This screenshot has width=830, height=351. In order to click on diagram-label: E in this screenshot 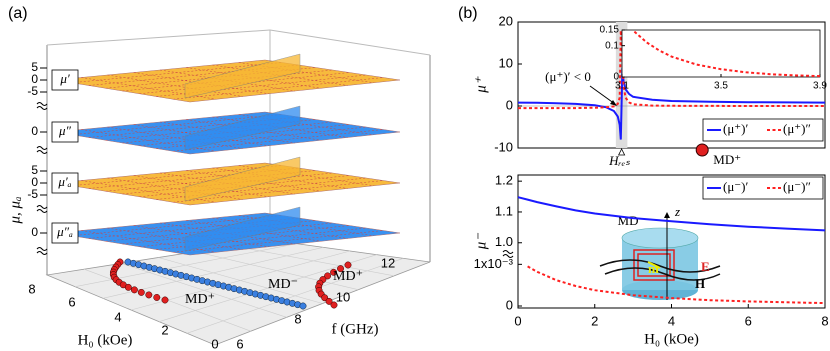, I will do `click(705, 266)`.